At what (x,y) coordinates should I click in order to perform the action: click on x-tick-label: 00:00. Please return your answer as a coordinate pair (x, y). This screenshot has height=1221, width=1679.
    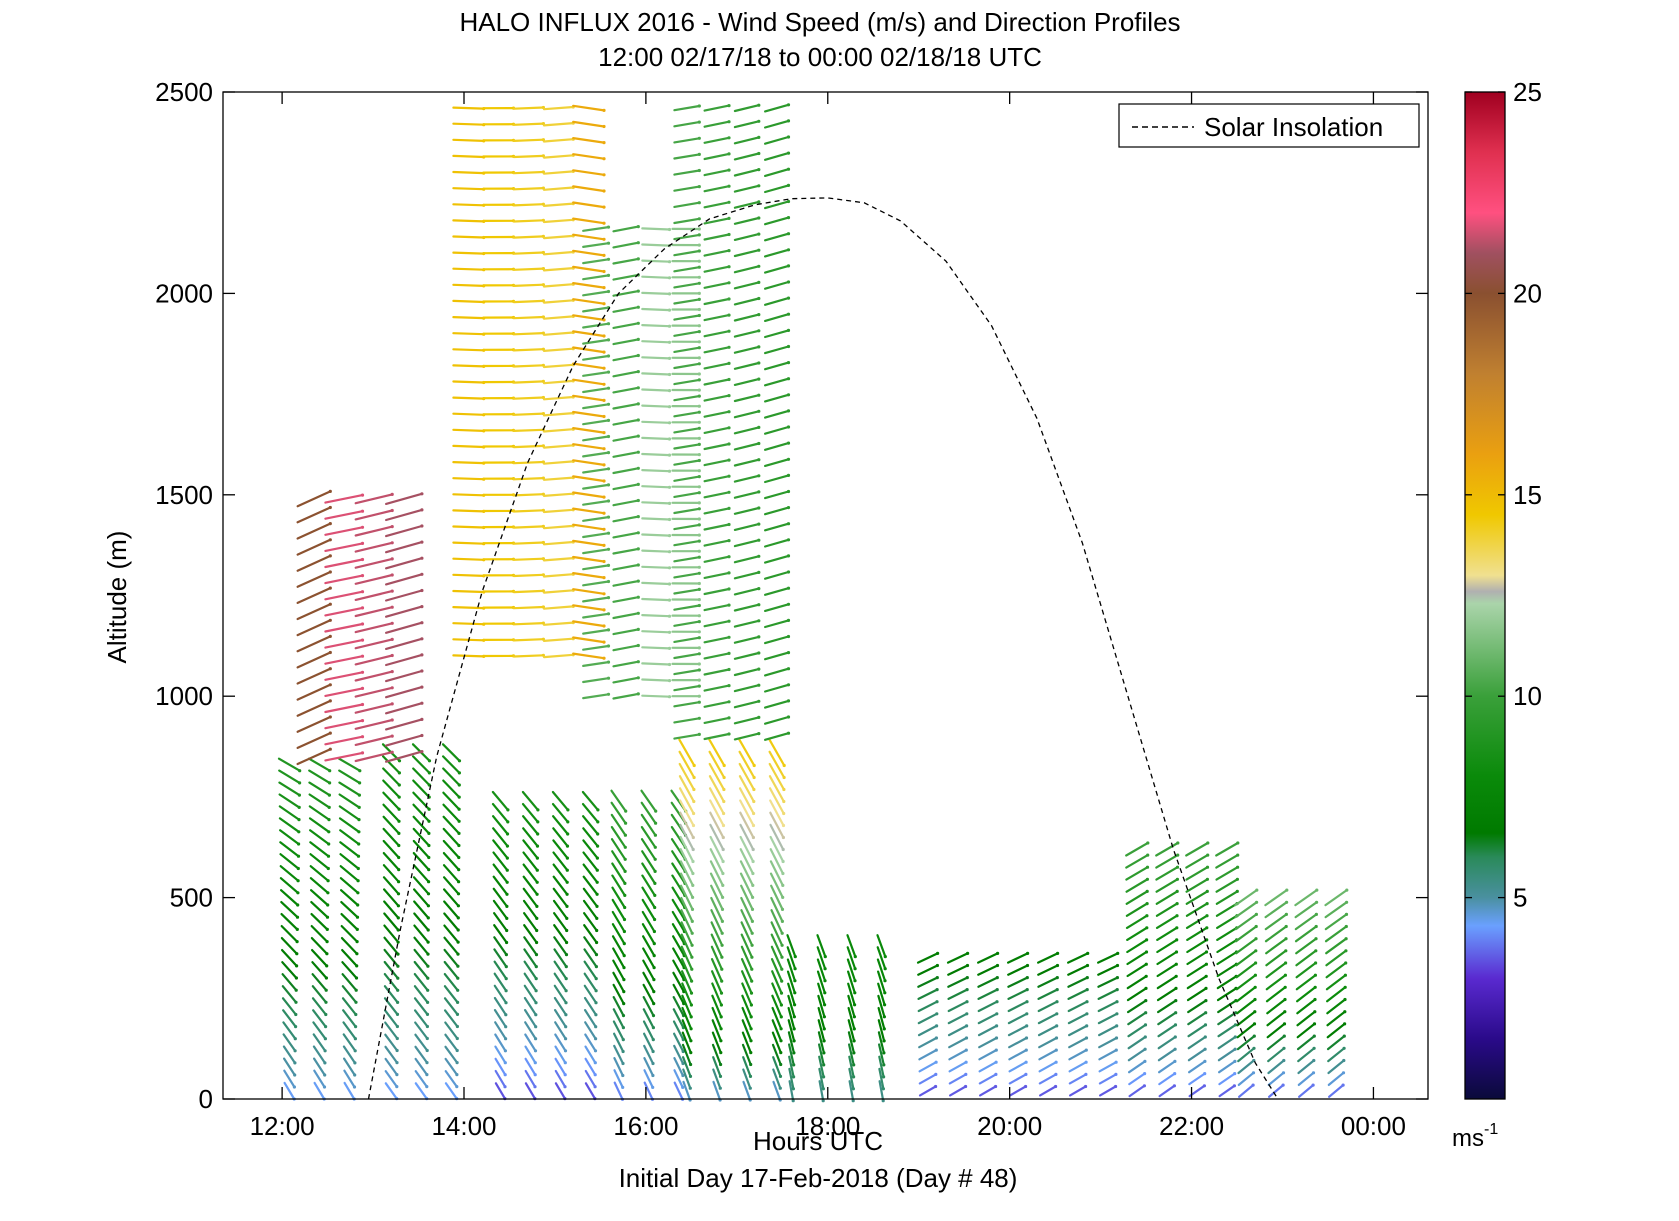
    Looking at the image, I should click on (1373, 1126).